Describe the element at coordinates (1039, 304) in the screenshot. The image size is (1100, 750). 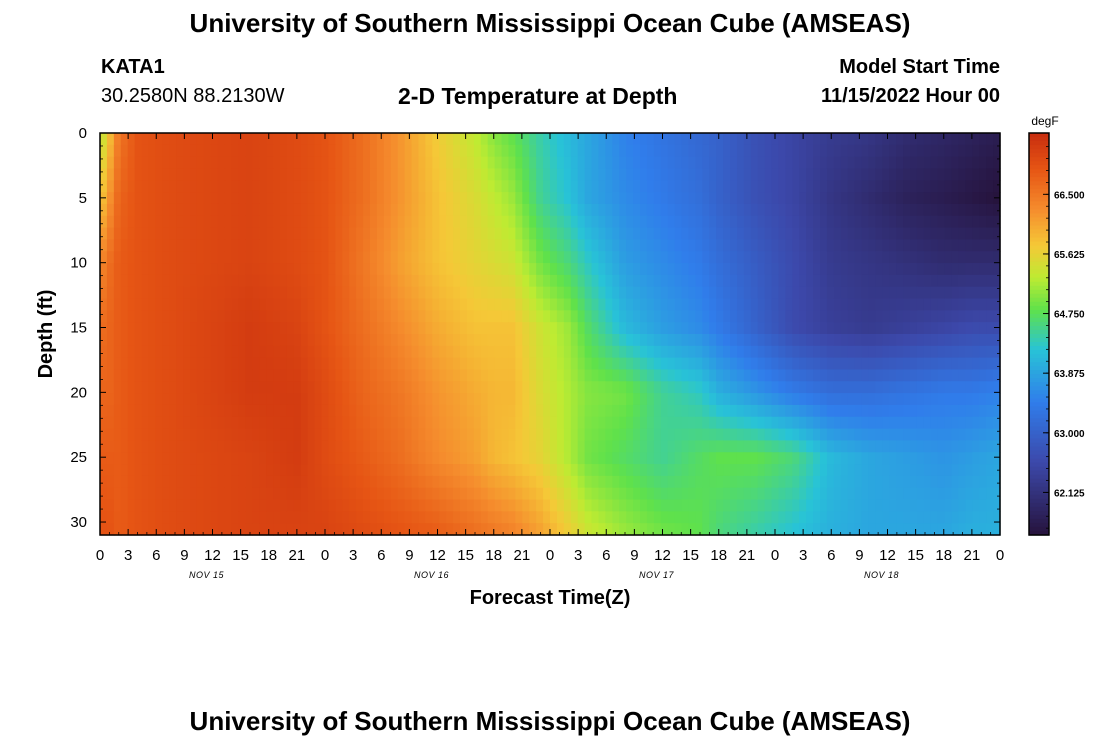
I see `colorbar-segment` at that location.